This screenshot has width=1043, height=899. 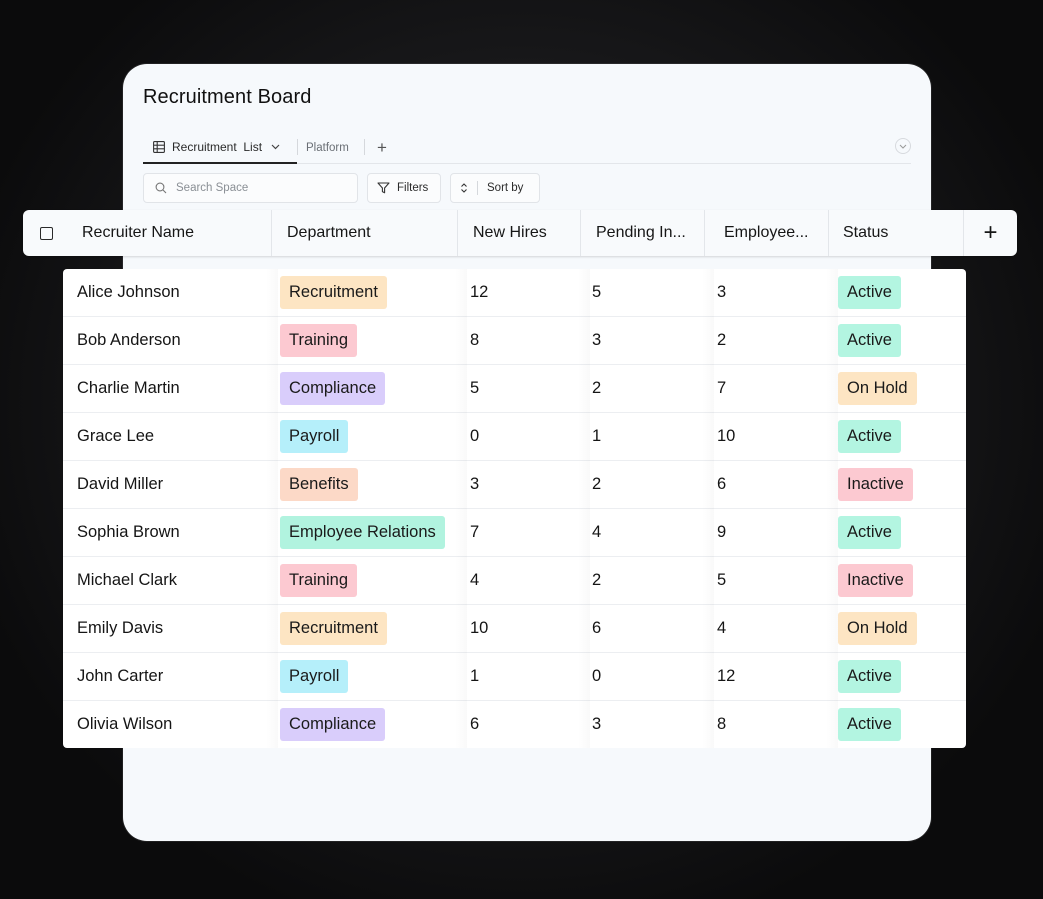 What do you see at coordinates (597, 292) in the screenshot?
I see `pending-interviews-cell: 5` at bounding box center [597, 292].